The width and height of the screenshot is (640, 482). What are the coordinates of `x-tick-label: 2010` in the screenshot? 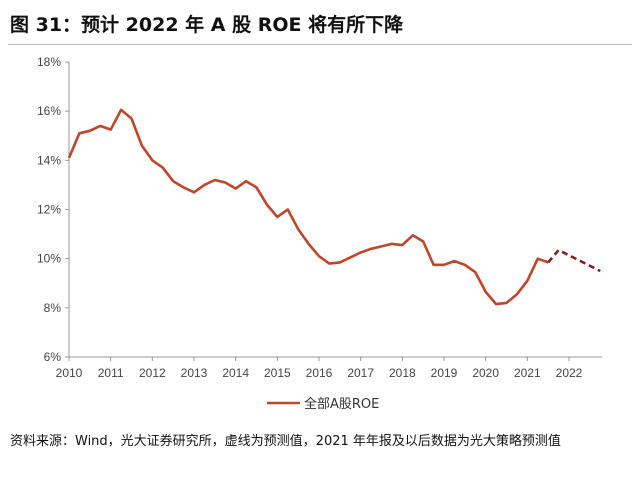 It's located at (69, 373).